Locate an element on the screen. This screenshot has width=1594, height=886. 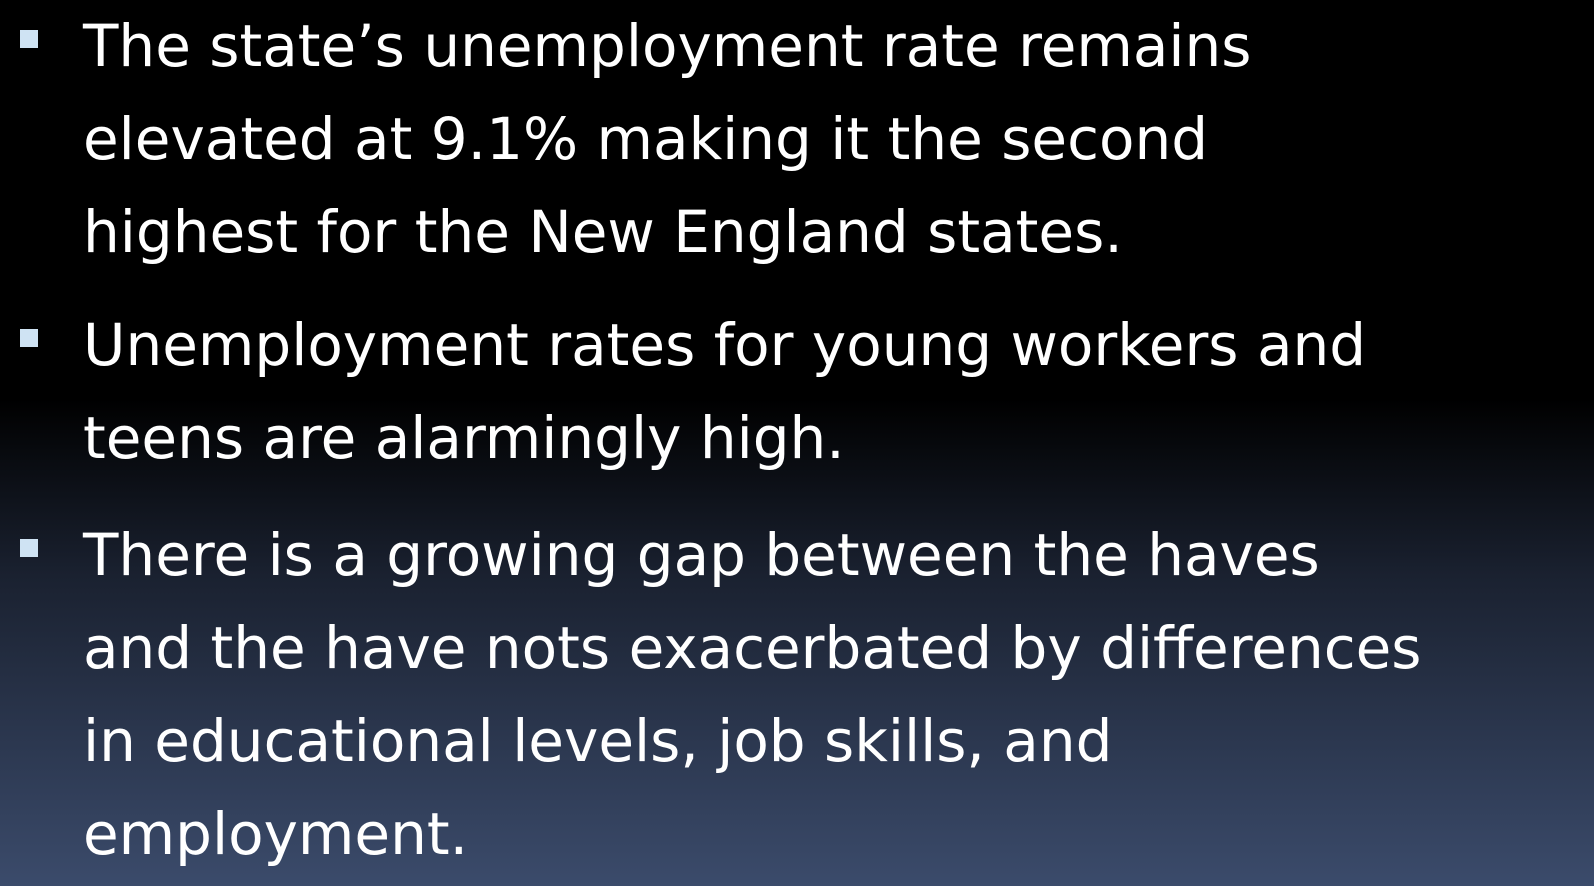
bullet-text-line: The state’s unemployment rate remains is located at coordinates (667, 46).